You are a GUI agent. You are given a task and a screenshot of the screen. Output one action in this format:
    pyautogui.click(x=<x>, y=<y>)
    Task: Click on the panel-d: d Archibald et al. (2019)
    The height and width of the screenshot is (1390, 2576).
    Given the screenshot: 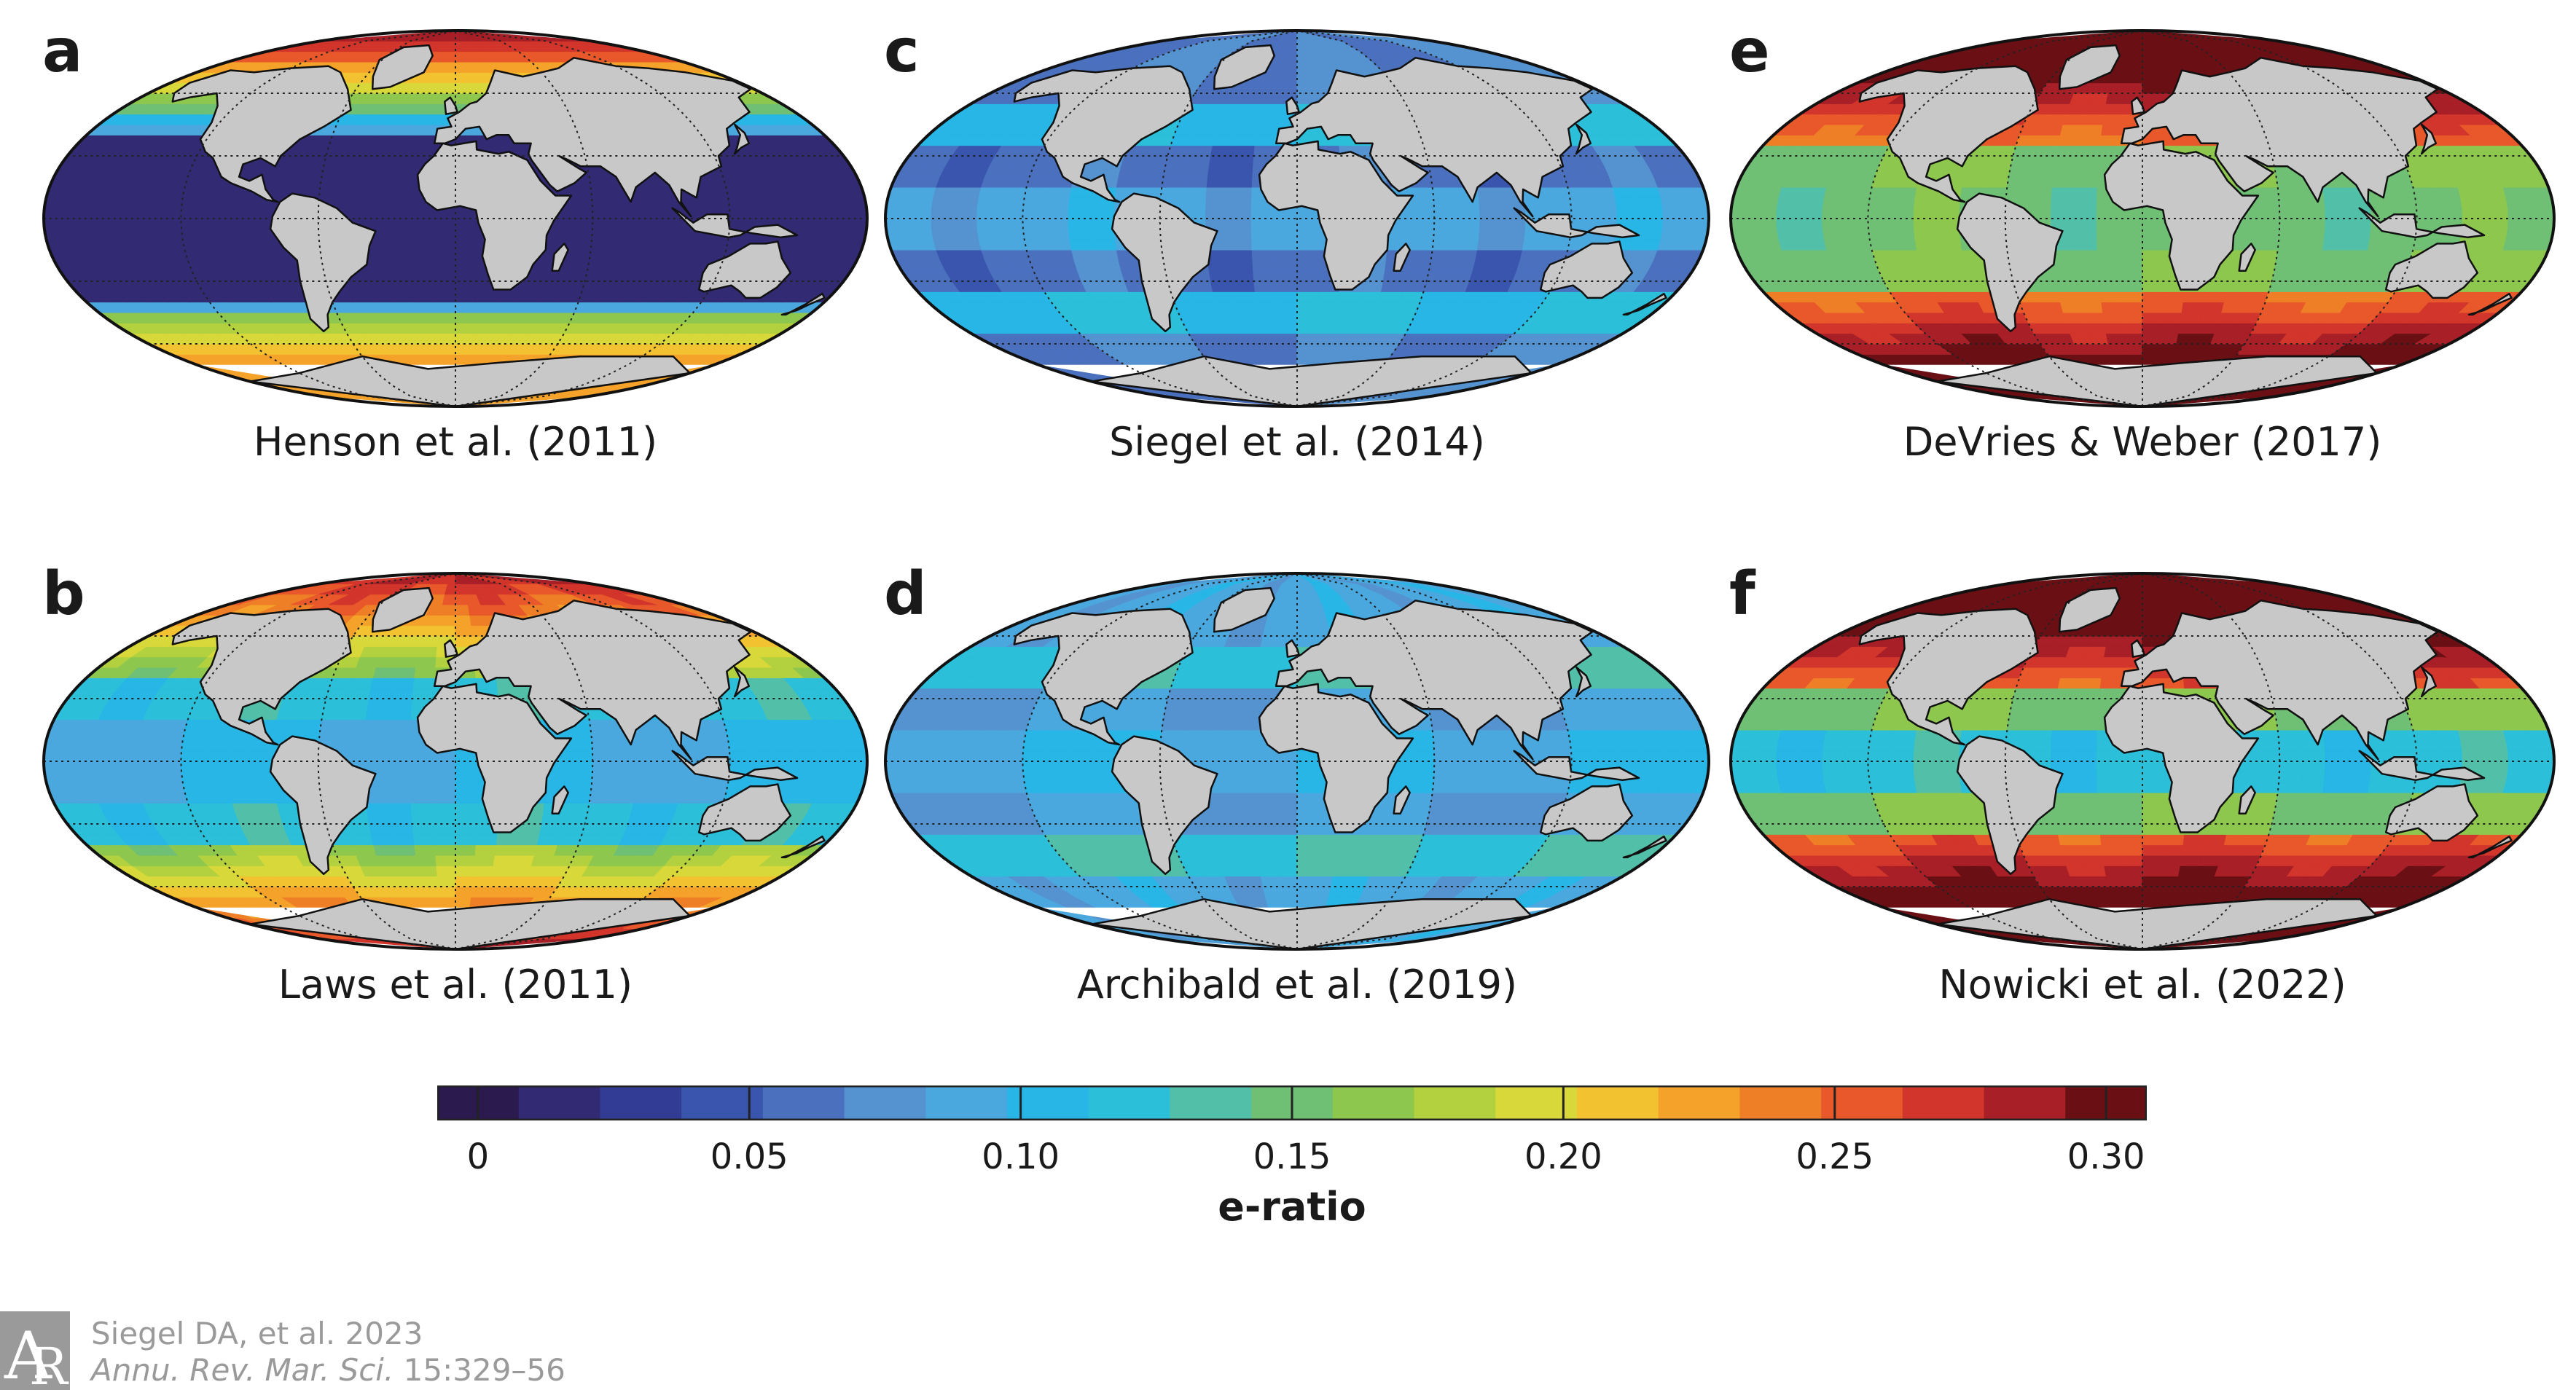 What is the action you would take?
    pyautogui.click(x=1297, y=790)
    